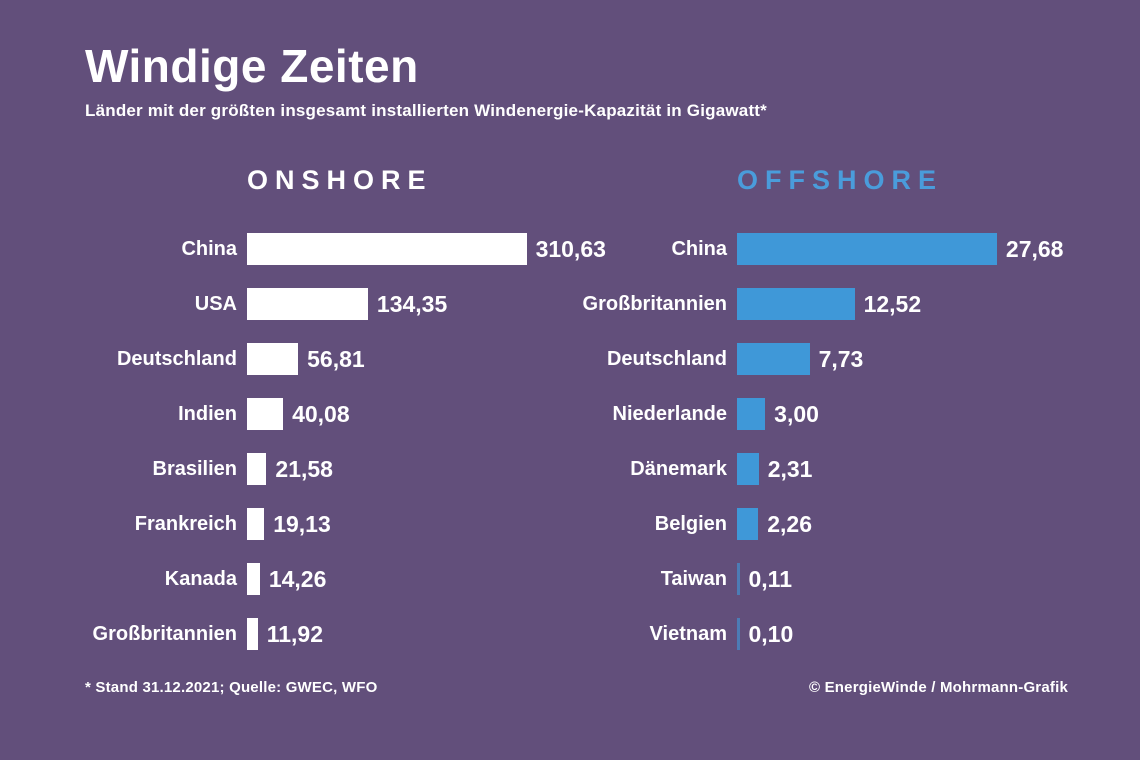  What do you see at coordinates (330, 579) in the screenshot?
I see `chart-row: Kanada 14,26` at bounding box center [330, 579].